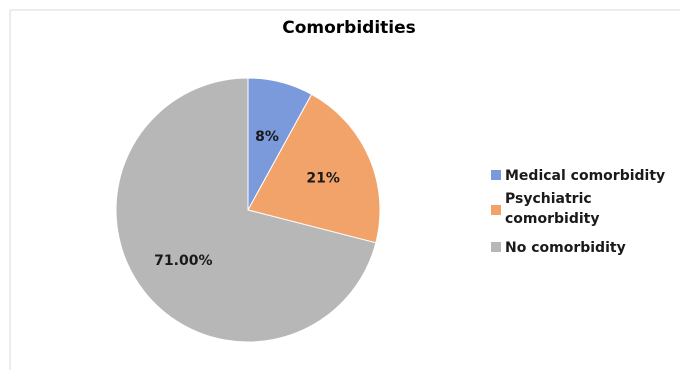  What do you see at coordinates (585, 176) in the screenshot?
I see `legend-label-medical: Medical comorbidity` at bounding box center [585, 176].